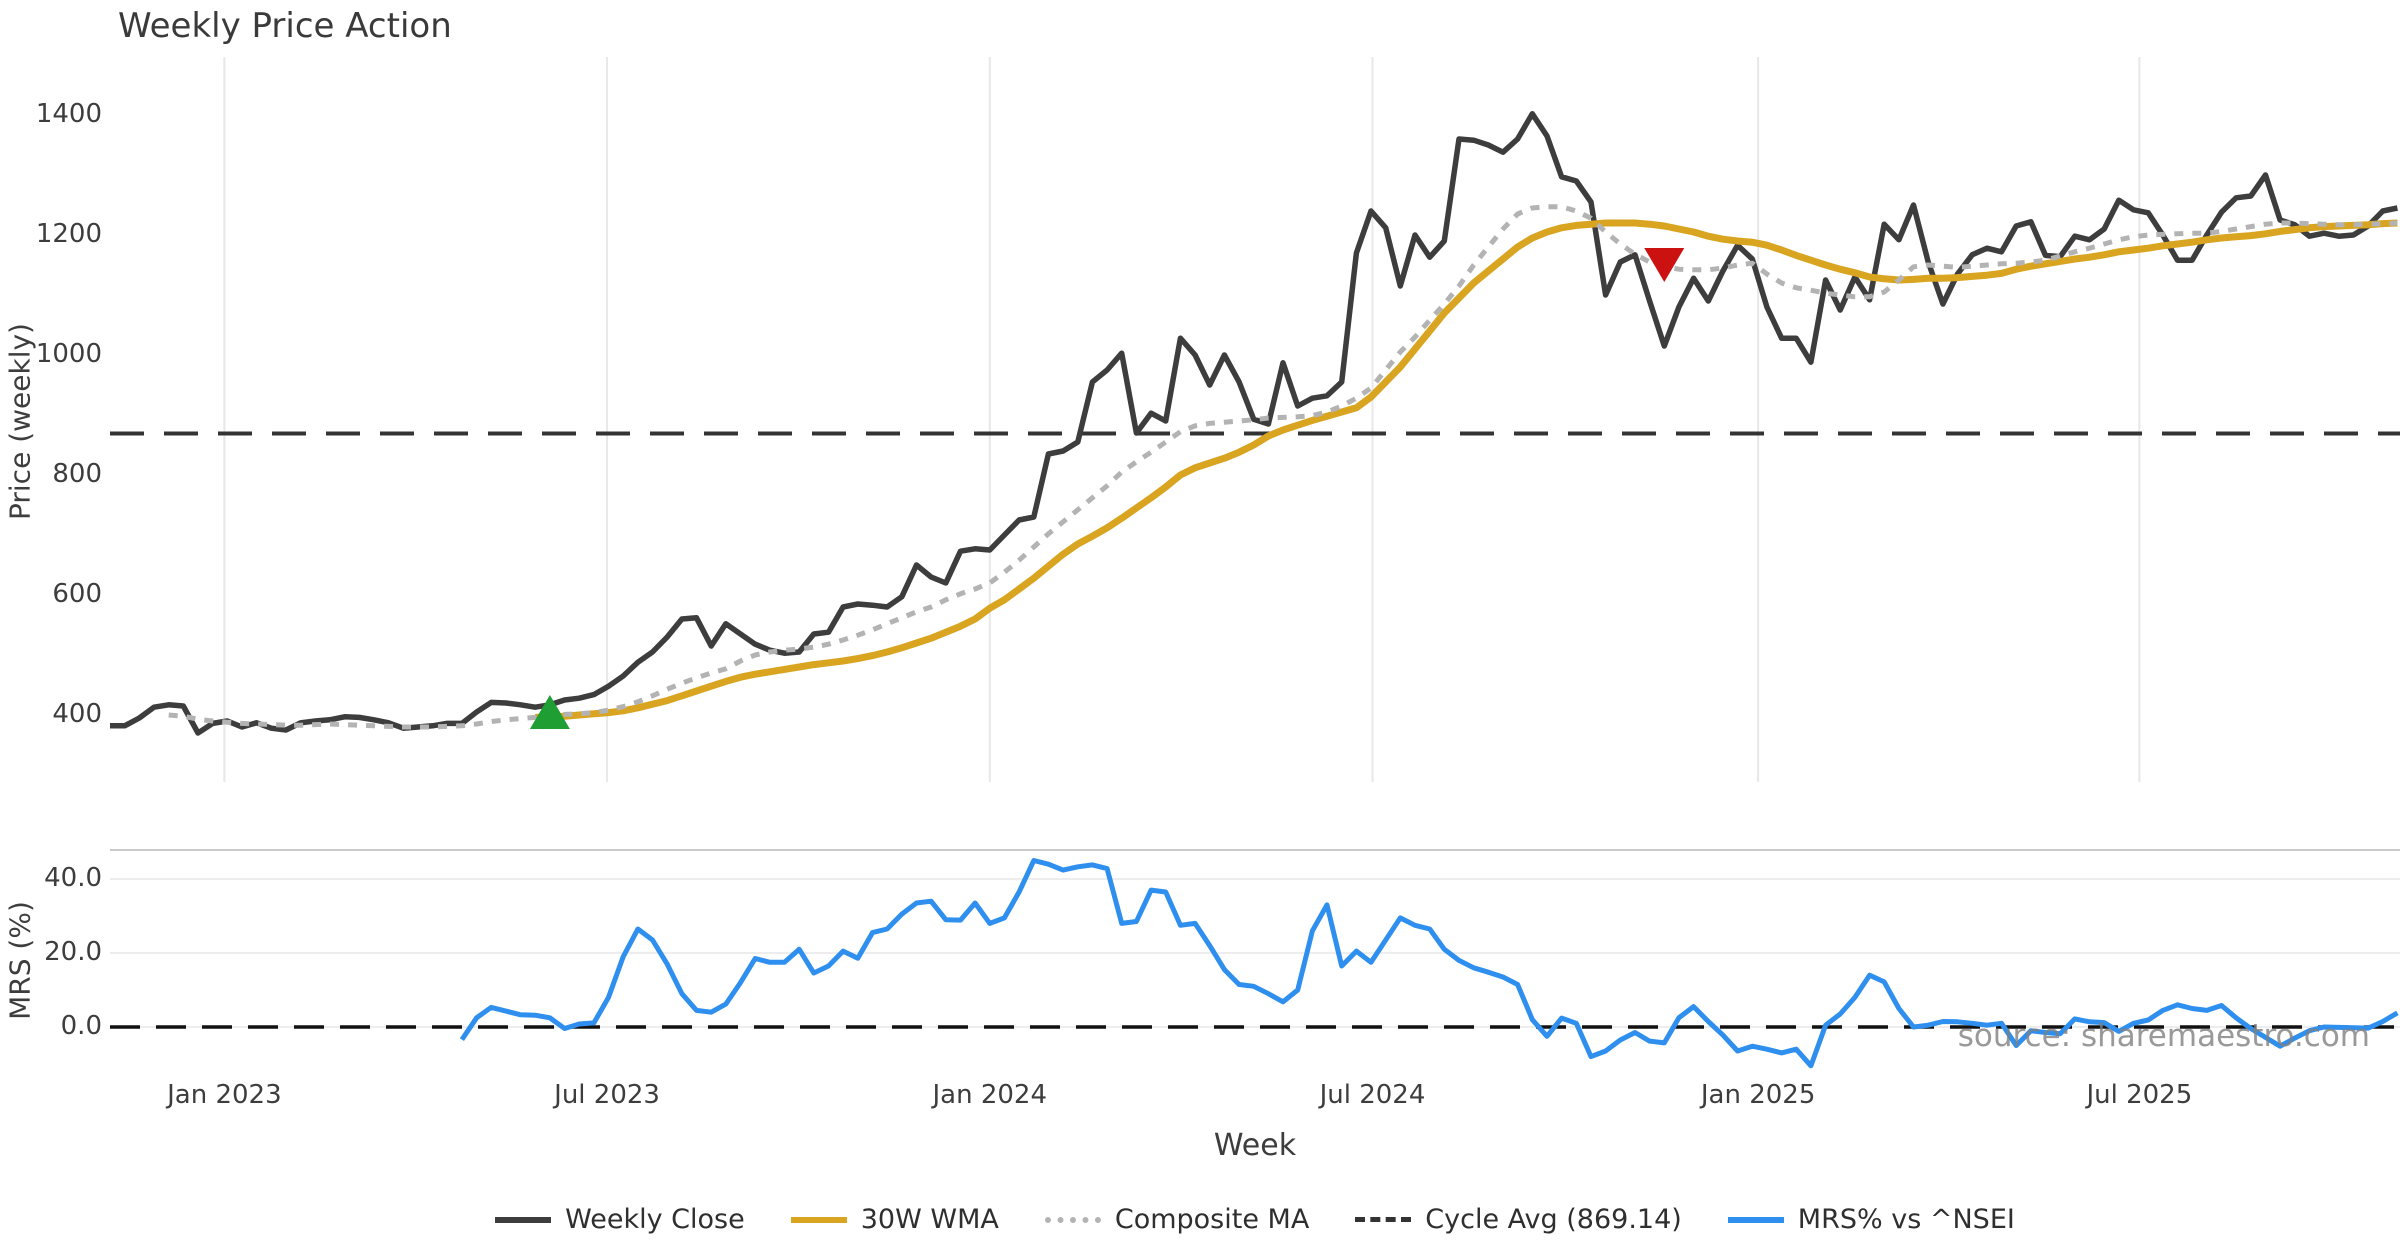 This screenshot has height=1260, width=2400. What do you see at coordinates (1906, 1219) in the screenshot?
I see `legend-label: MRS% vs ^NSEI` at bounding box center [1906, 1219].